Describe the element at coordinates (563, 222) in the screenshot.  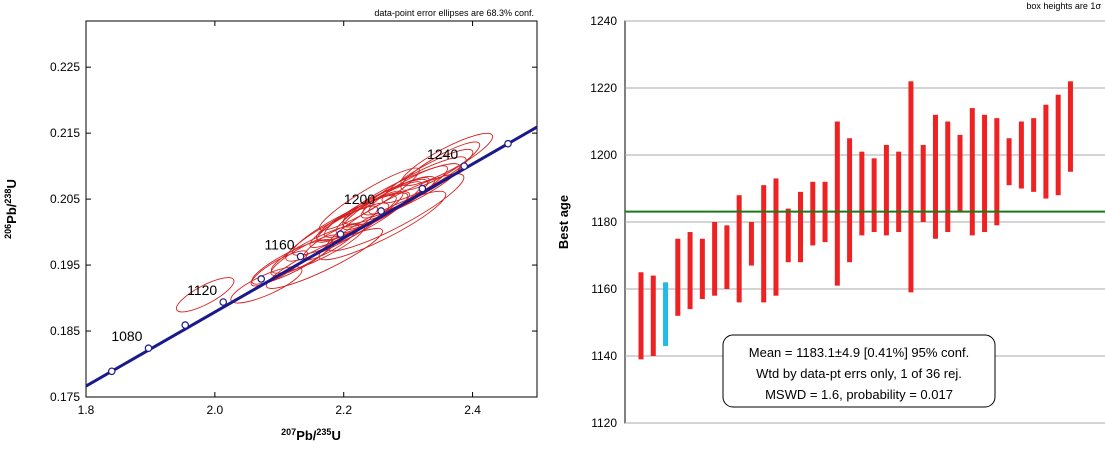
I see `y-axis-label: Best age` at that location.